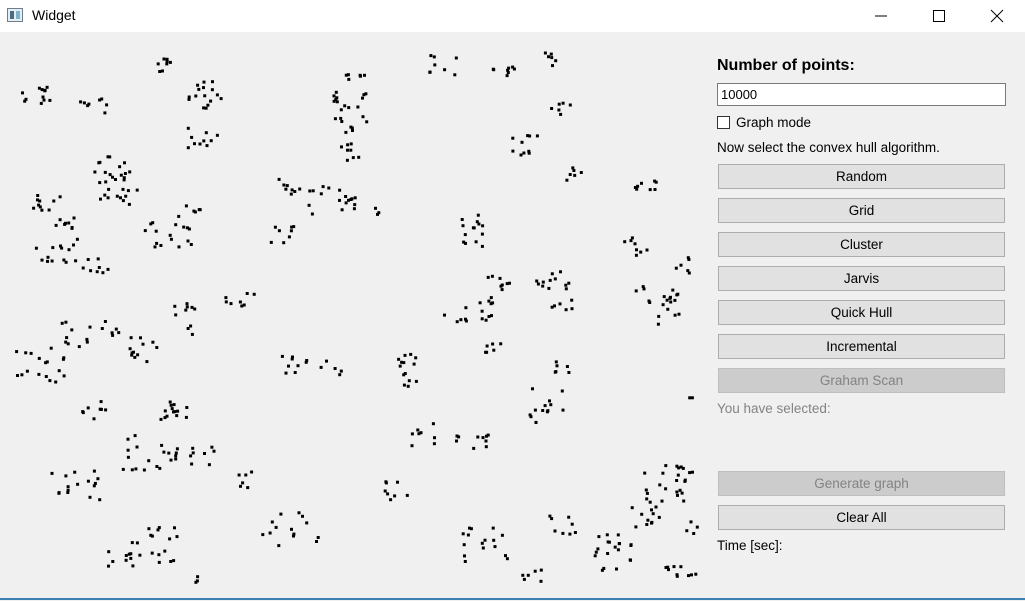  Describe the element at coordinates (723, 122) in the screenshot. I see `graph-mode-checkbox` at that location.